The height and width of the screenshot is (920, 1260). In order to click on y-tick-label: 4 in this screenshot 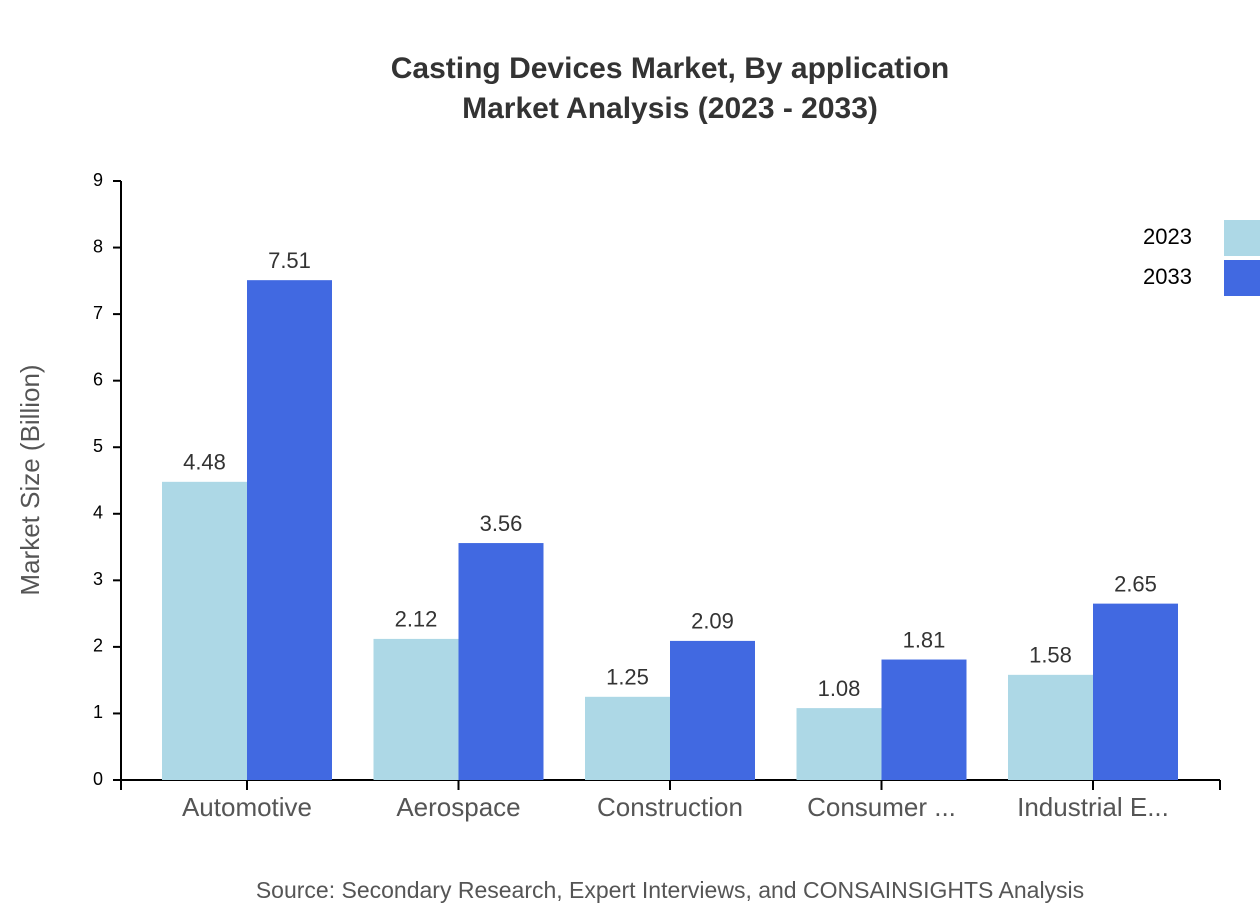, I will do `click(98, 513)`.